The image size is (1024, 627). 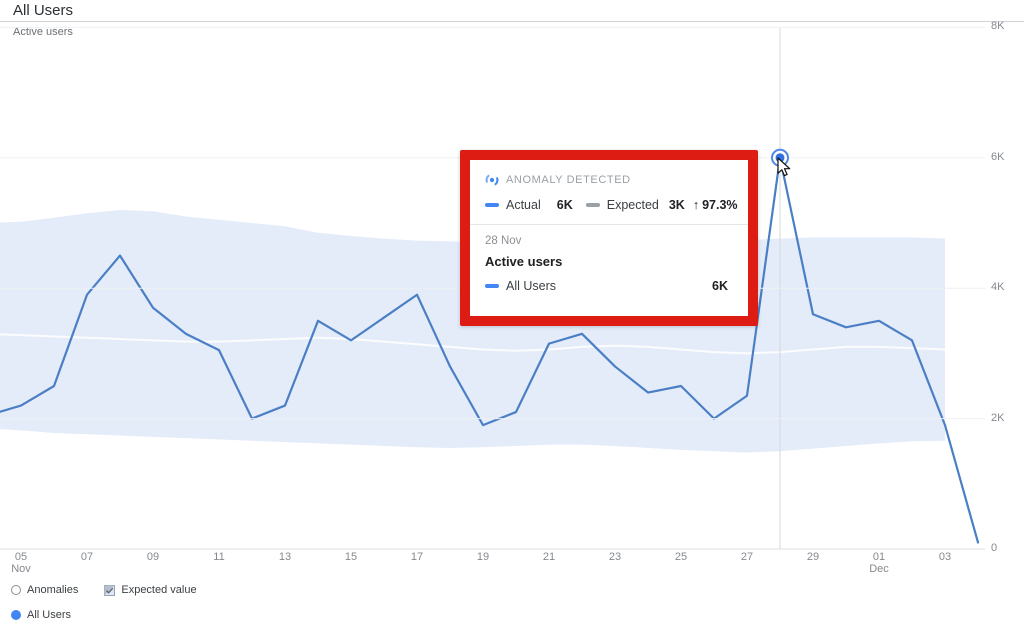 I want to click on tooltip-metric: Active users, so click(x=524, y=261).